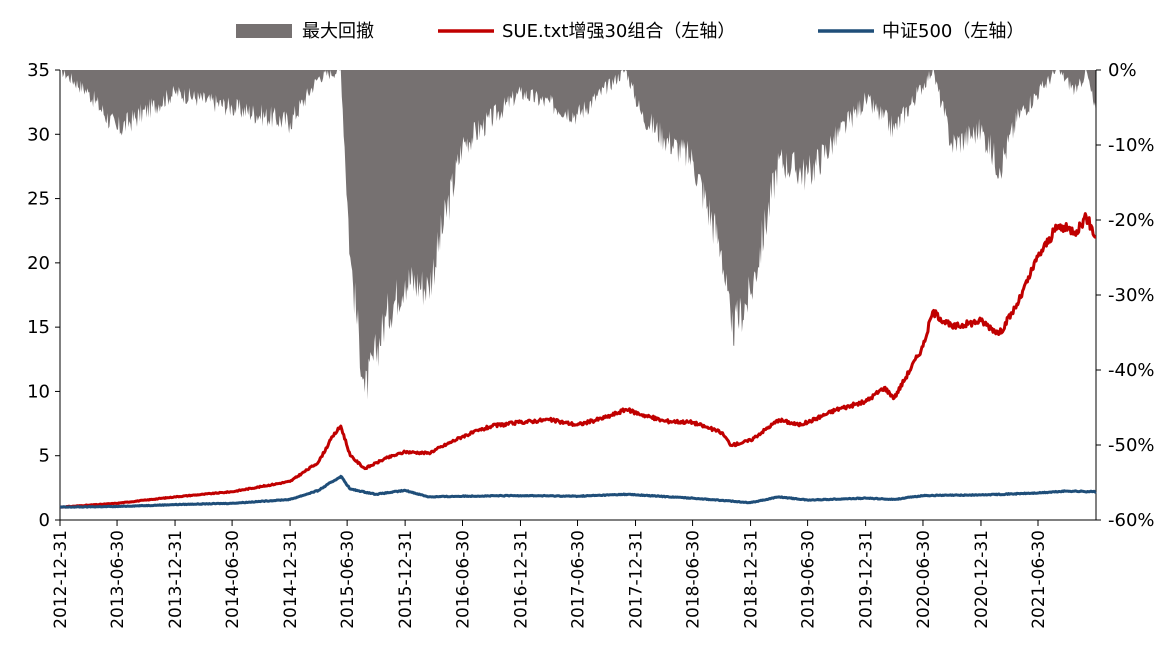 The width and height of the screenshot is (1170, 658). What do you see at coordinates (338, 31) in the screenshot?
I see `legend-label-drawdown: 最大回撤` at bounding box center [338, 31].